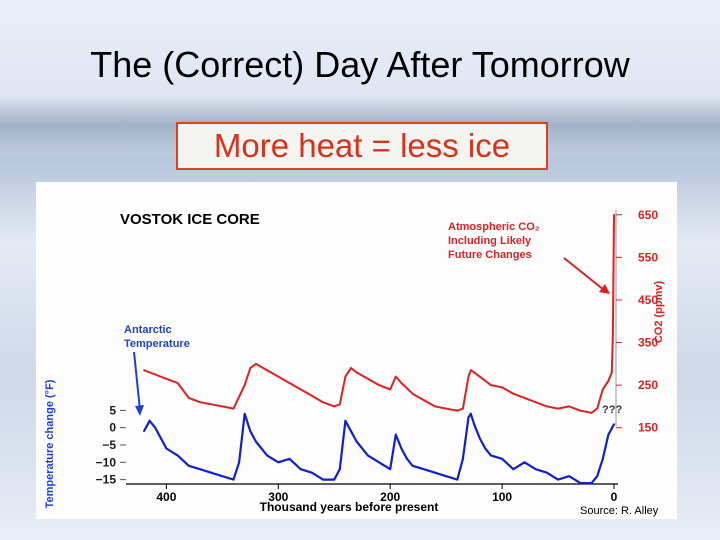 The height and width of the screenshot is (540, 720). Describe the element at coordinates (166, 497) in the screenshot. I see `x-tick-label: 400` at that location.